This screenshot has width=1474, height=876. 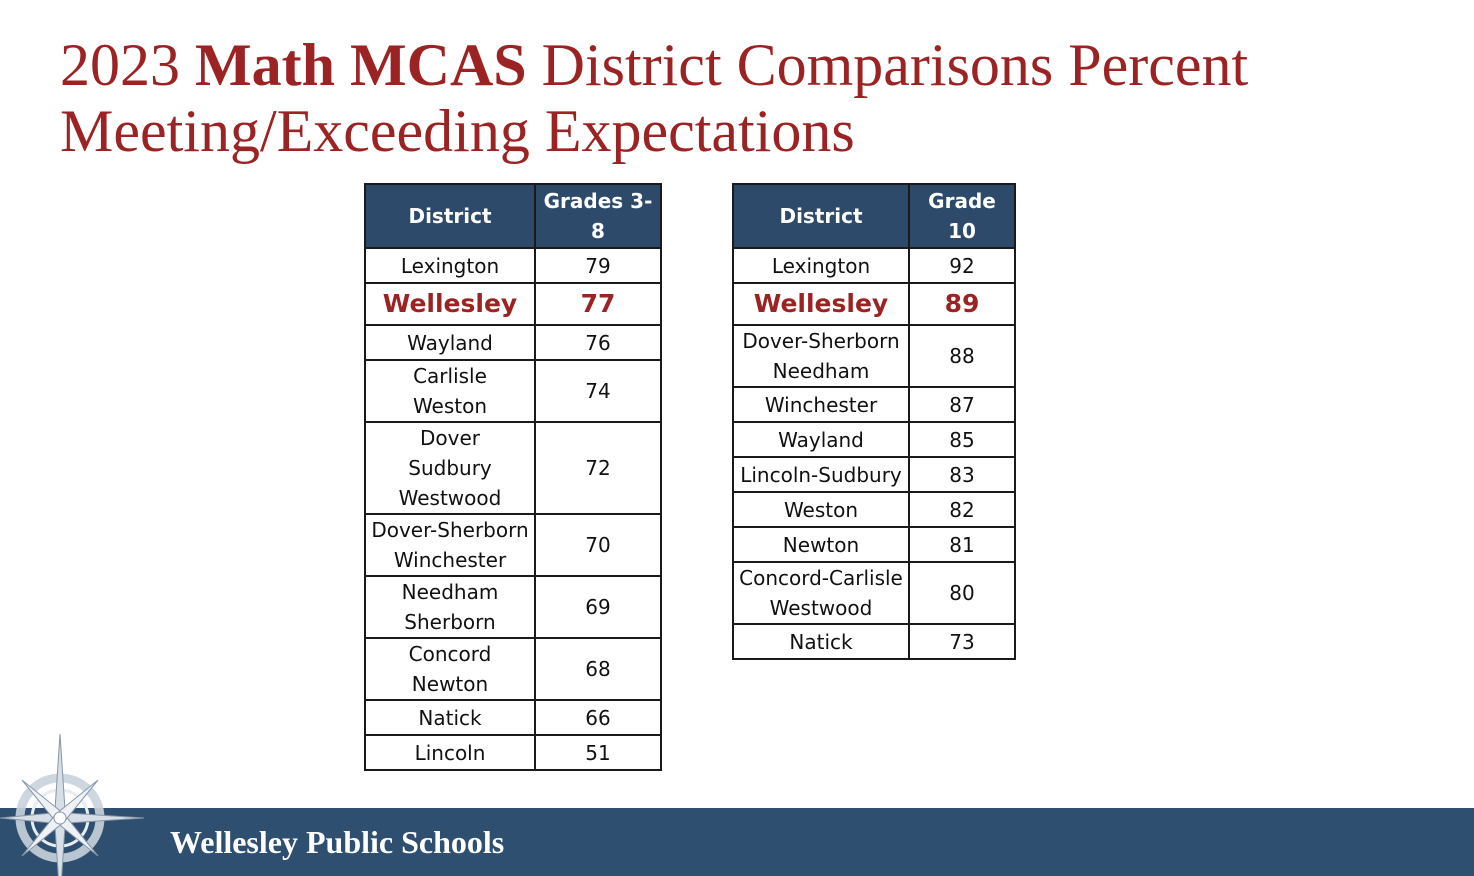 I want to click on percent-cell: 80, so click(x=962, y=593).